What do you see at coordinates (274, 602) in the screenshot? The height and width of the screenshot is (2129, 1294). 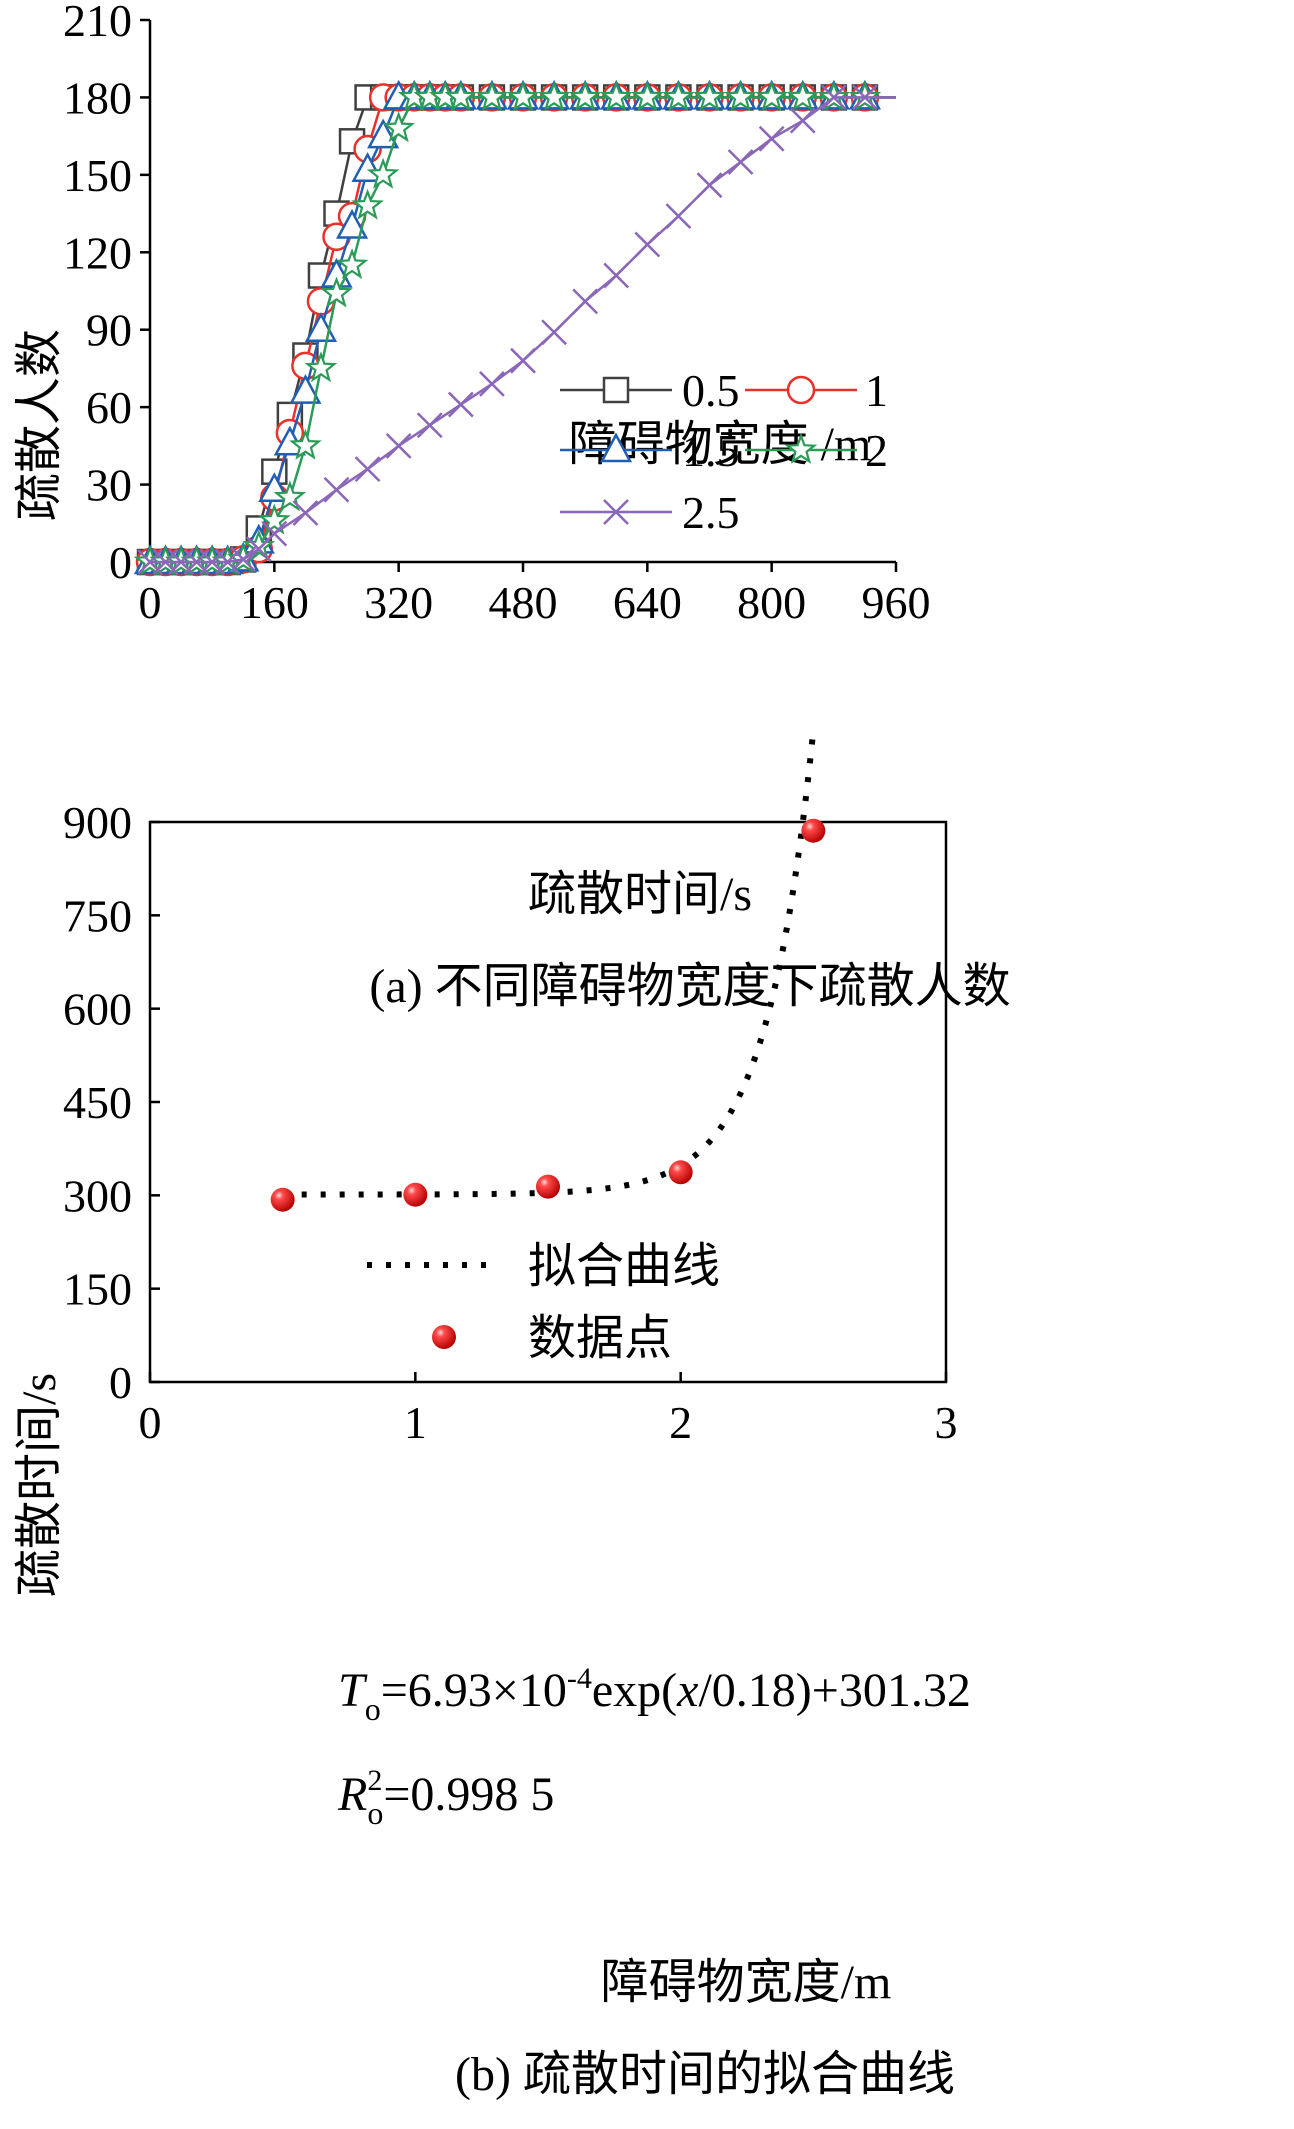 I see `x-tick-label: 160` at bounding box center [274, 602].